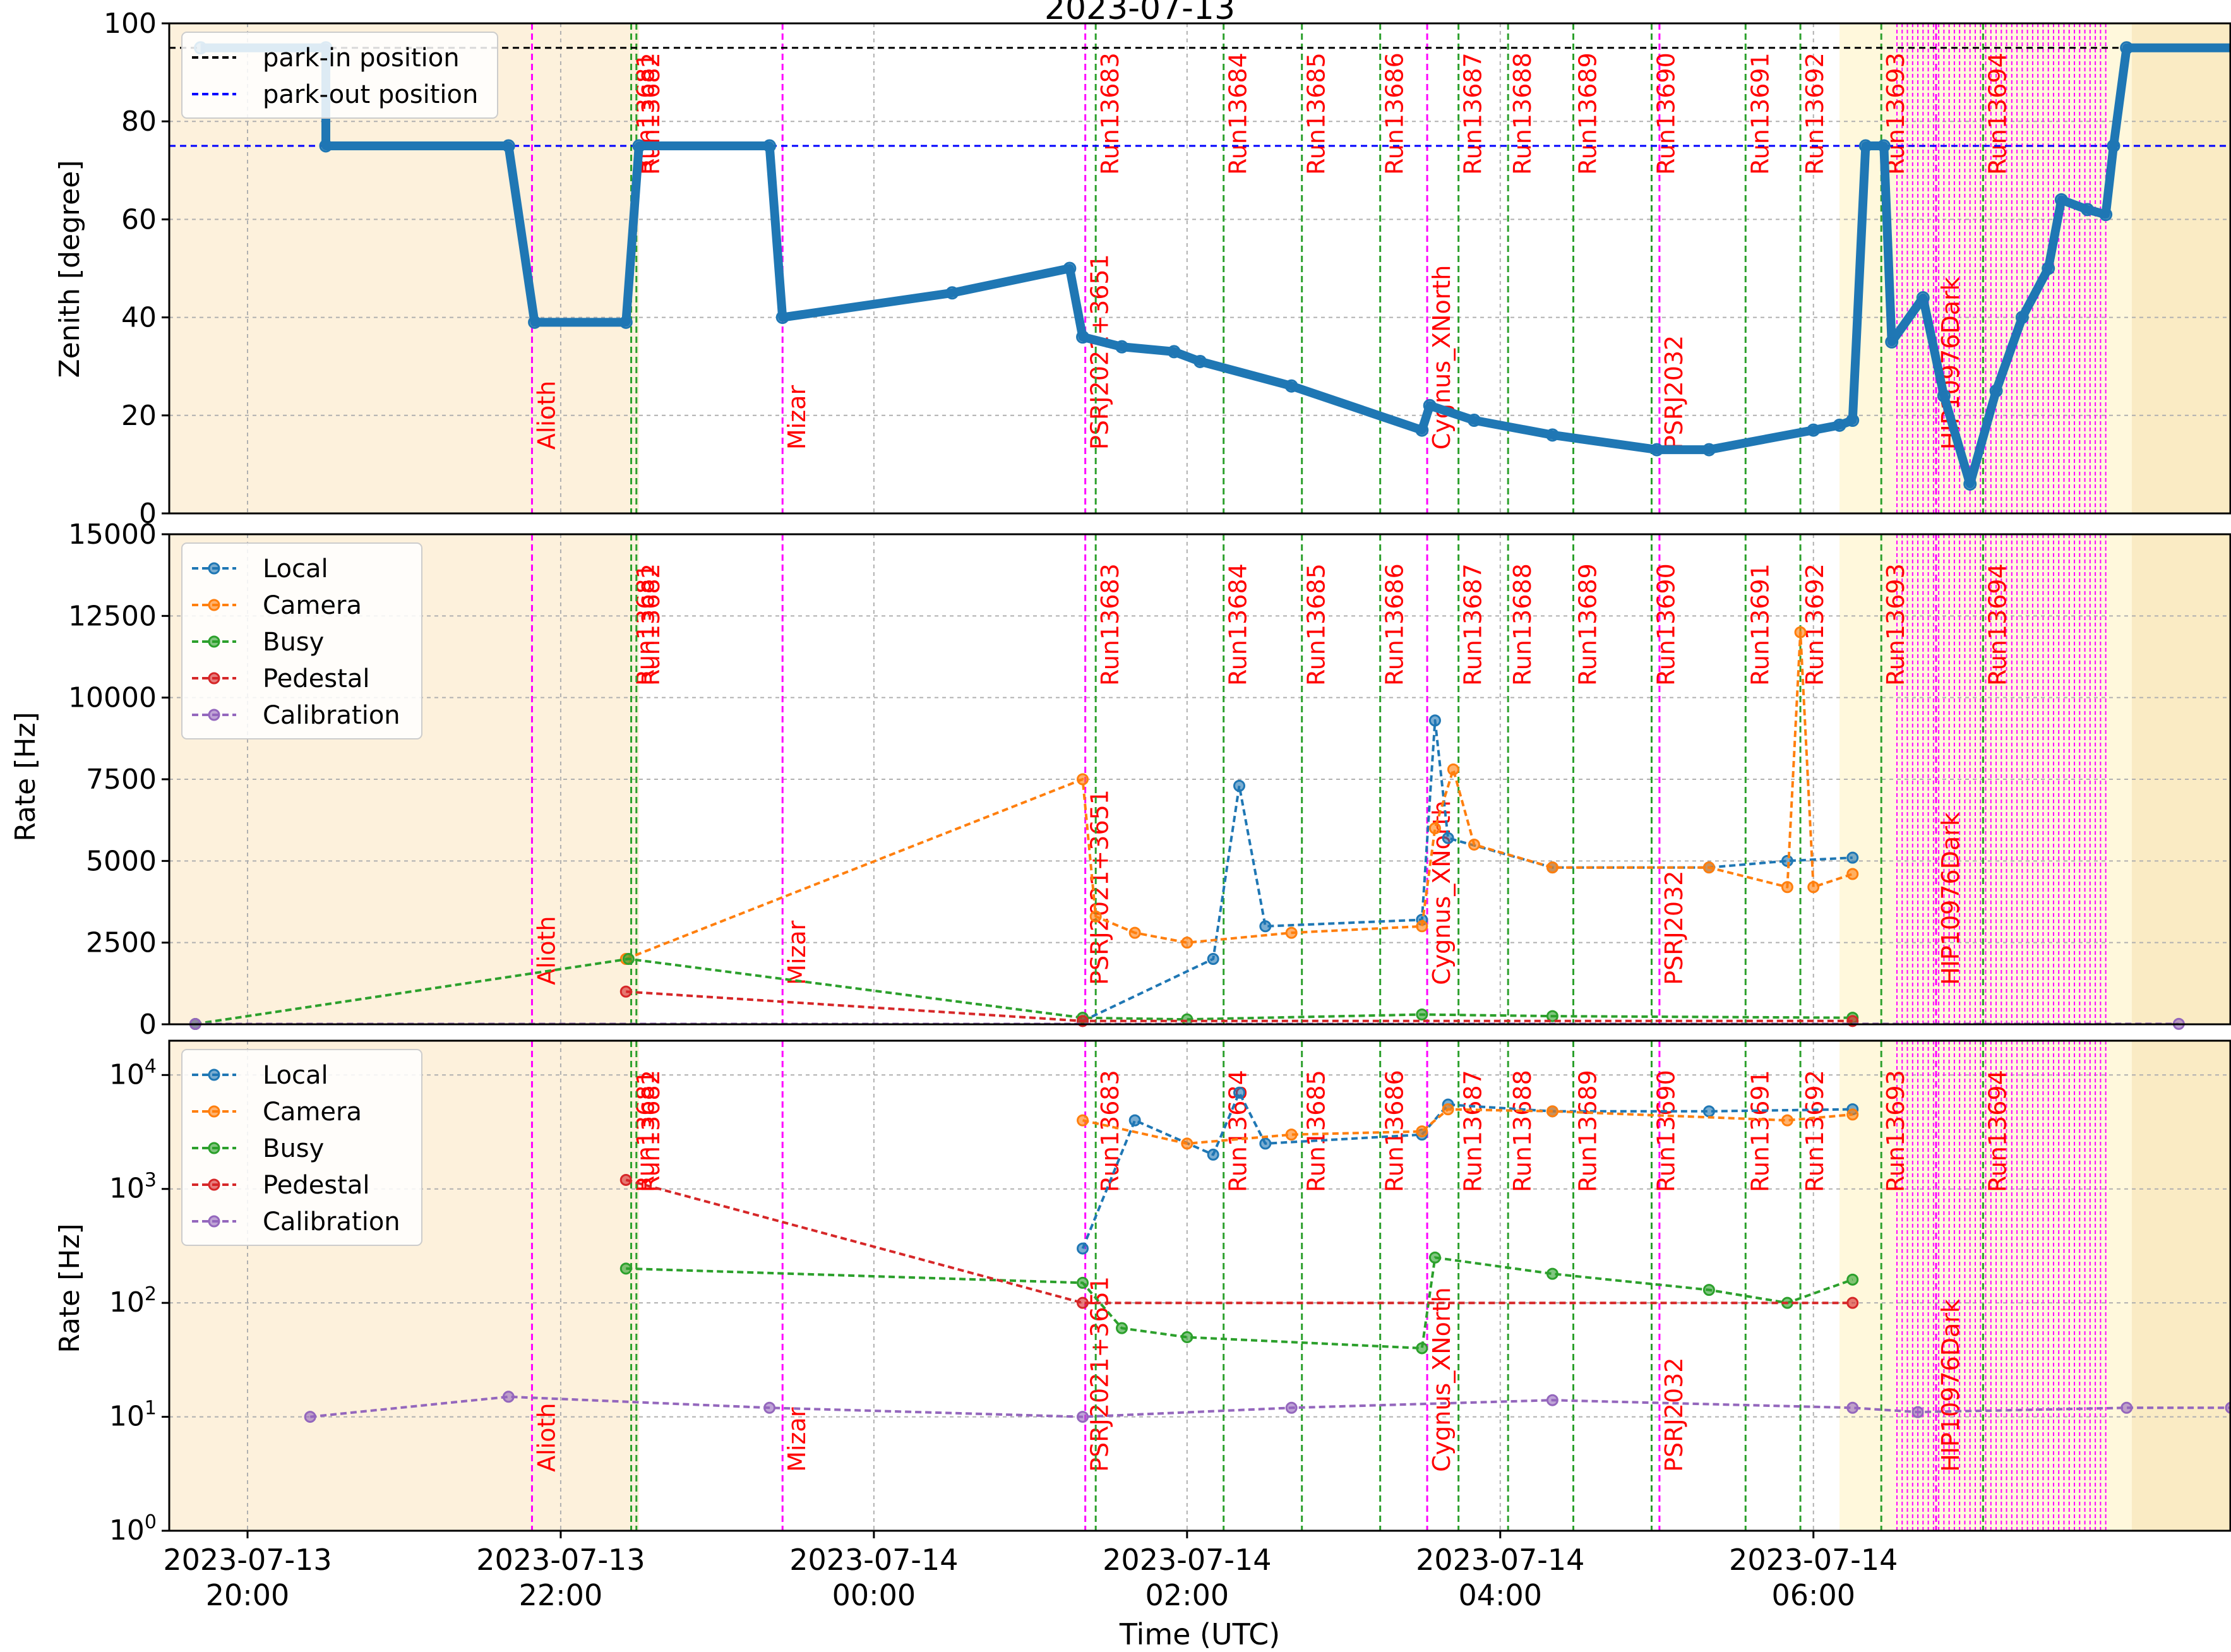 This screenshot has height=1652, width=2231. What do you see at coordinates (1200, 1634) in the screenshot?
I see `x-axis-label: Time (UTC)` at bounding box center [1200, 1634].